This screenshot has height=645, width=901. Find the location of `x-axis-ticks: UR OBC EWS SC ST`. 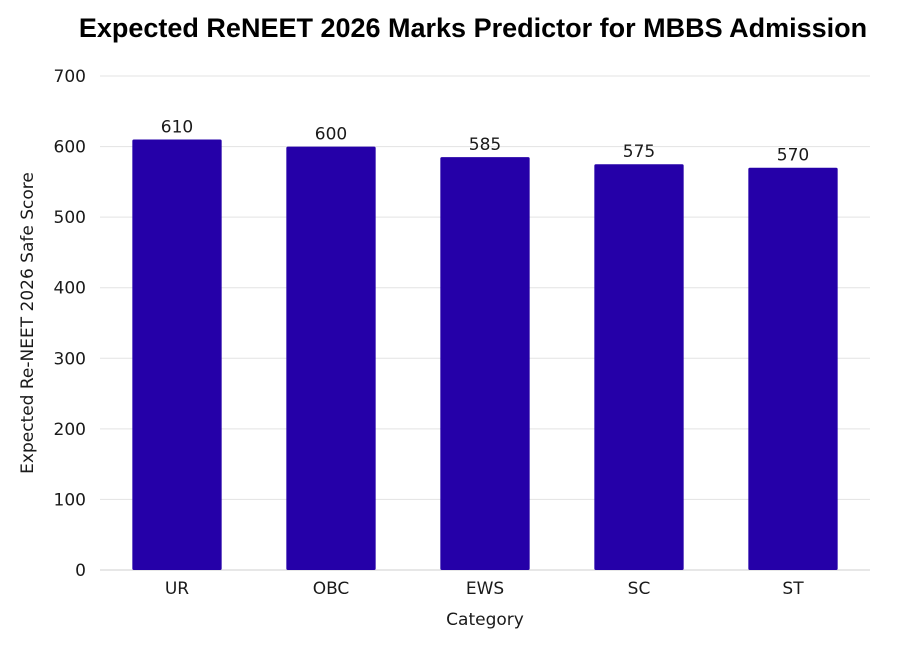

x-axis-ticks: UR OBC EWS SC ST is located at coordinates (484, 589).